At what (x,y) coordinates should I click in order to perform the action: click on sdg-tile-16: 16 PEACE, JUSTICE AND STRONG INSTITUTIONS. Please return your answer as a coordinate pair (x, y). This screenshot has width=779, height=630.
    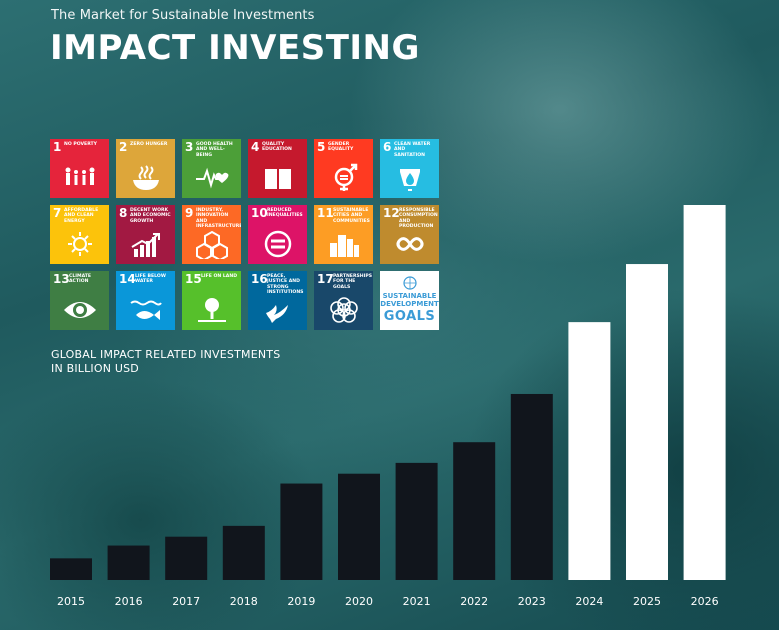
    Looking at the image, I should click on (277, 300).